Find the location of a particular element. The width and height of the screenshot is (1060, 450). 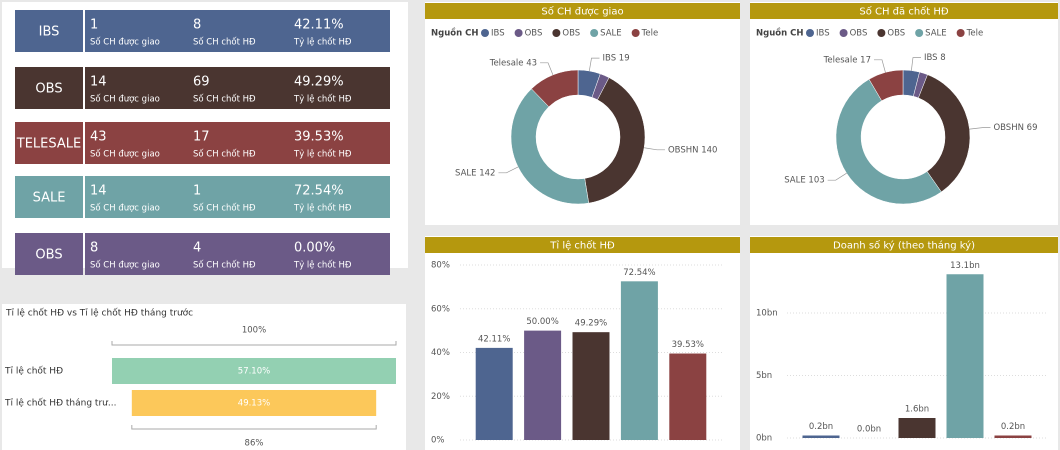

legend-label: Tele is located at coordinates (975, 34).